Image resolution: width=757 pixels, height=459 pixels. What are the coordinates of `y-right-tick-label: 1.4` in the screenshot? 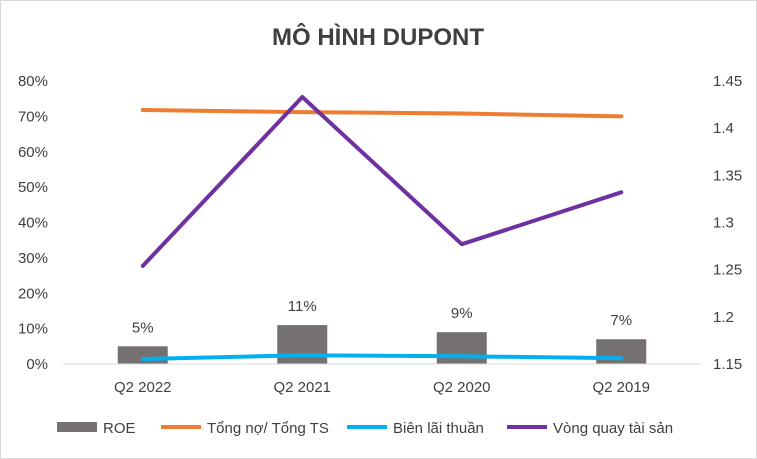 It's located at (723, 128).